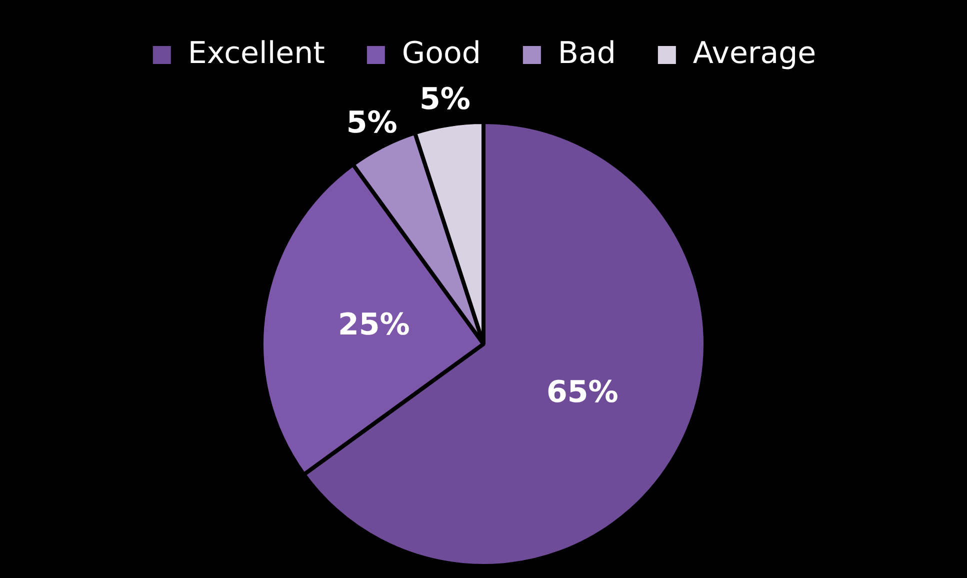 Image resolution: width=967 pixels, height=578 pixels. Describe the element at coordinates (257, 53) in the screenshot. I see `legend-label: Excellent` at that location.